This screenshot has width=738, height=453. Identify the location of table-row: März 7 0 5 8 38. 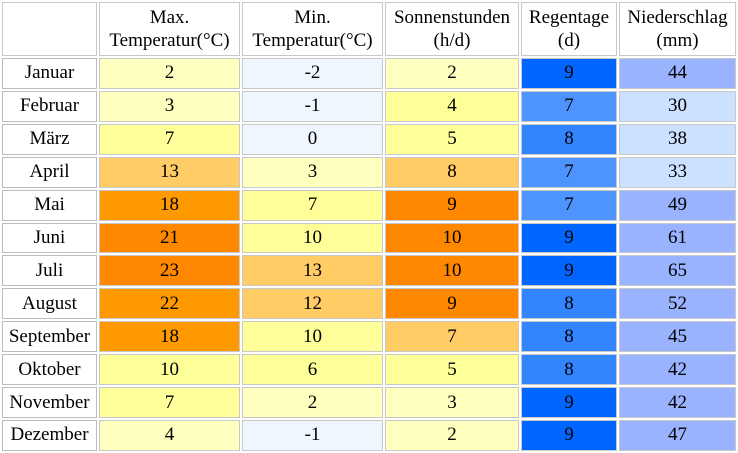
(369, 139).